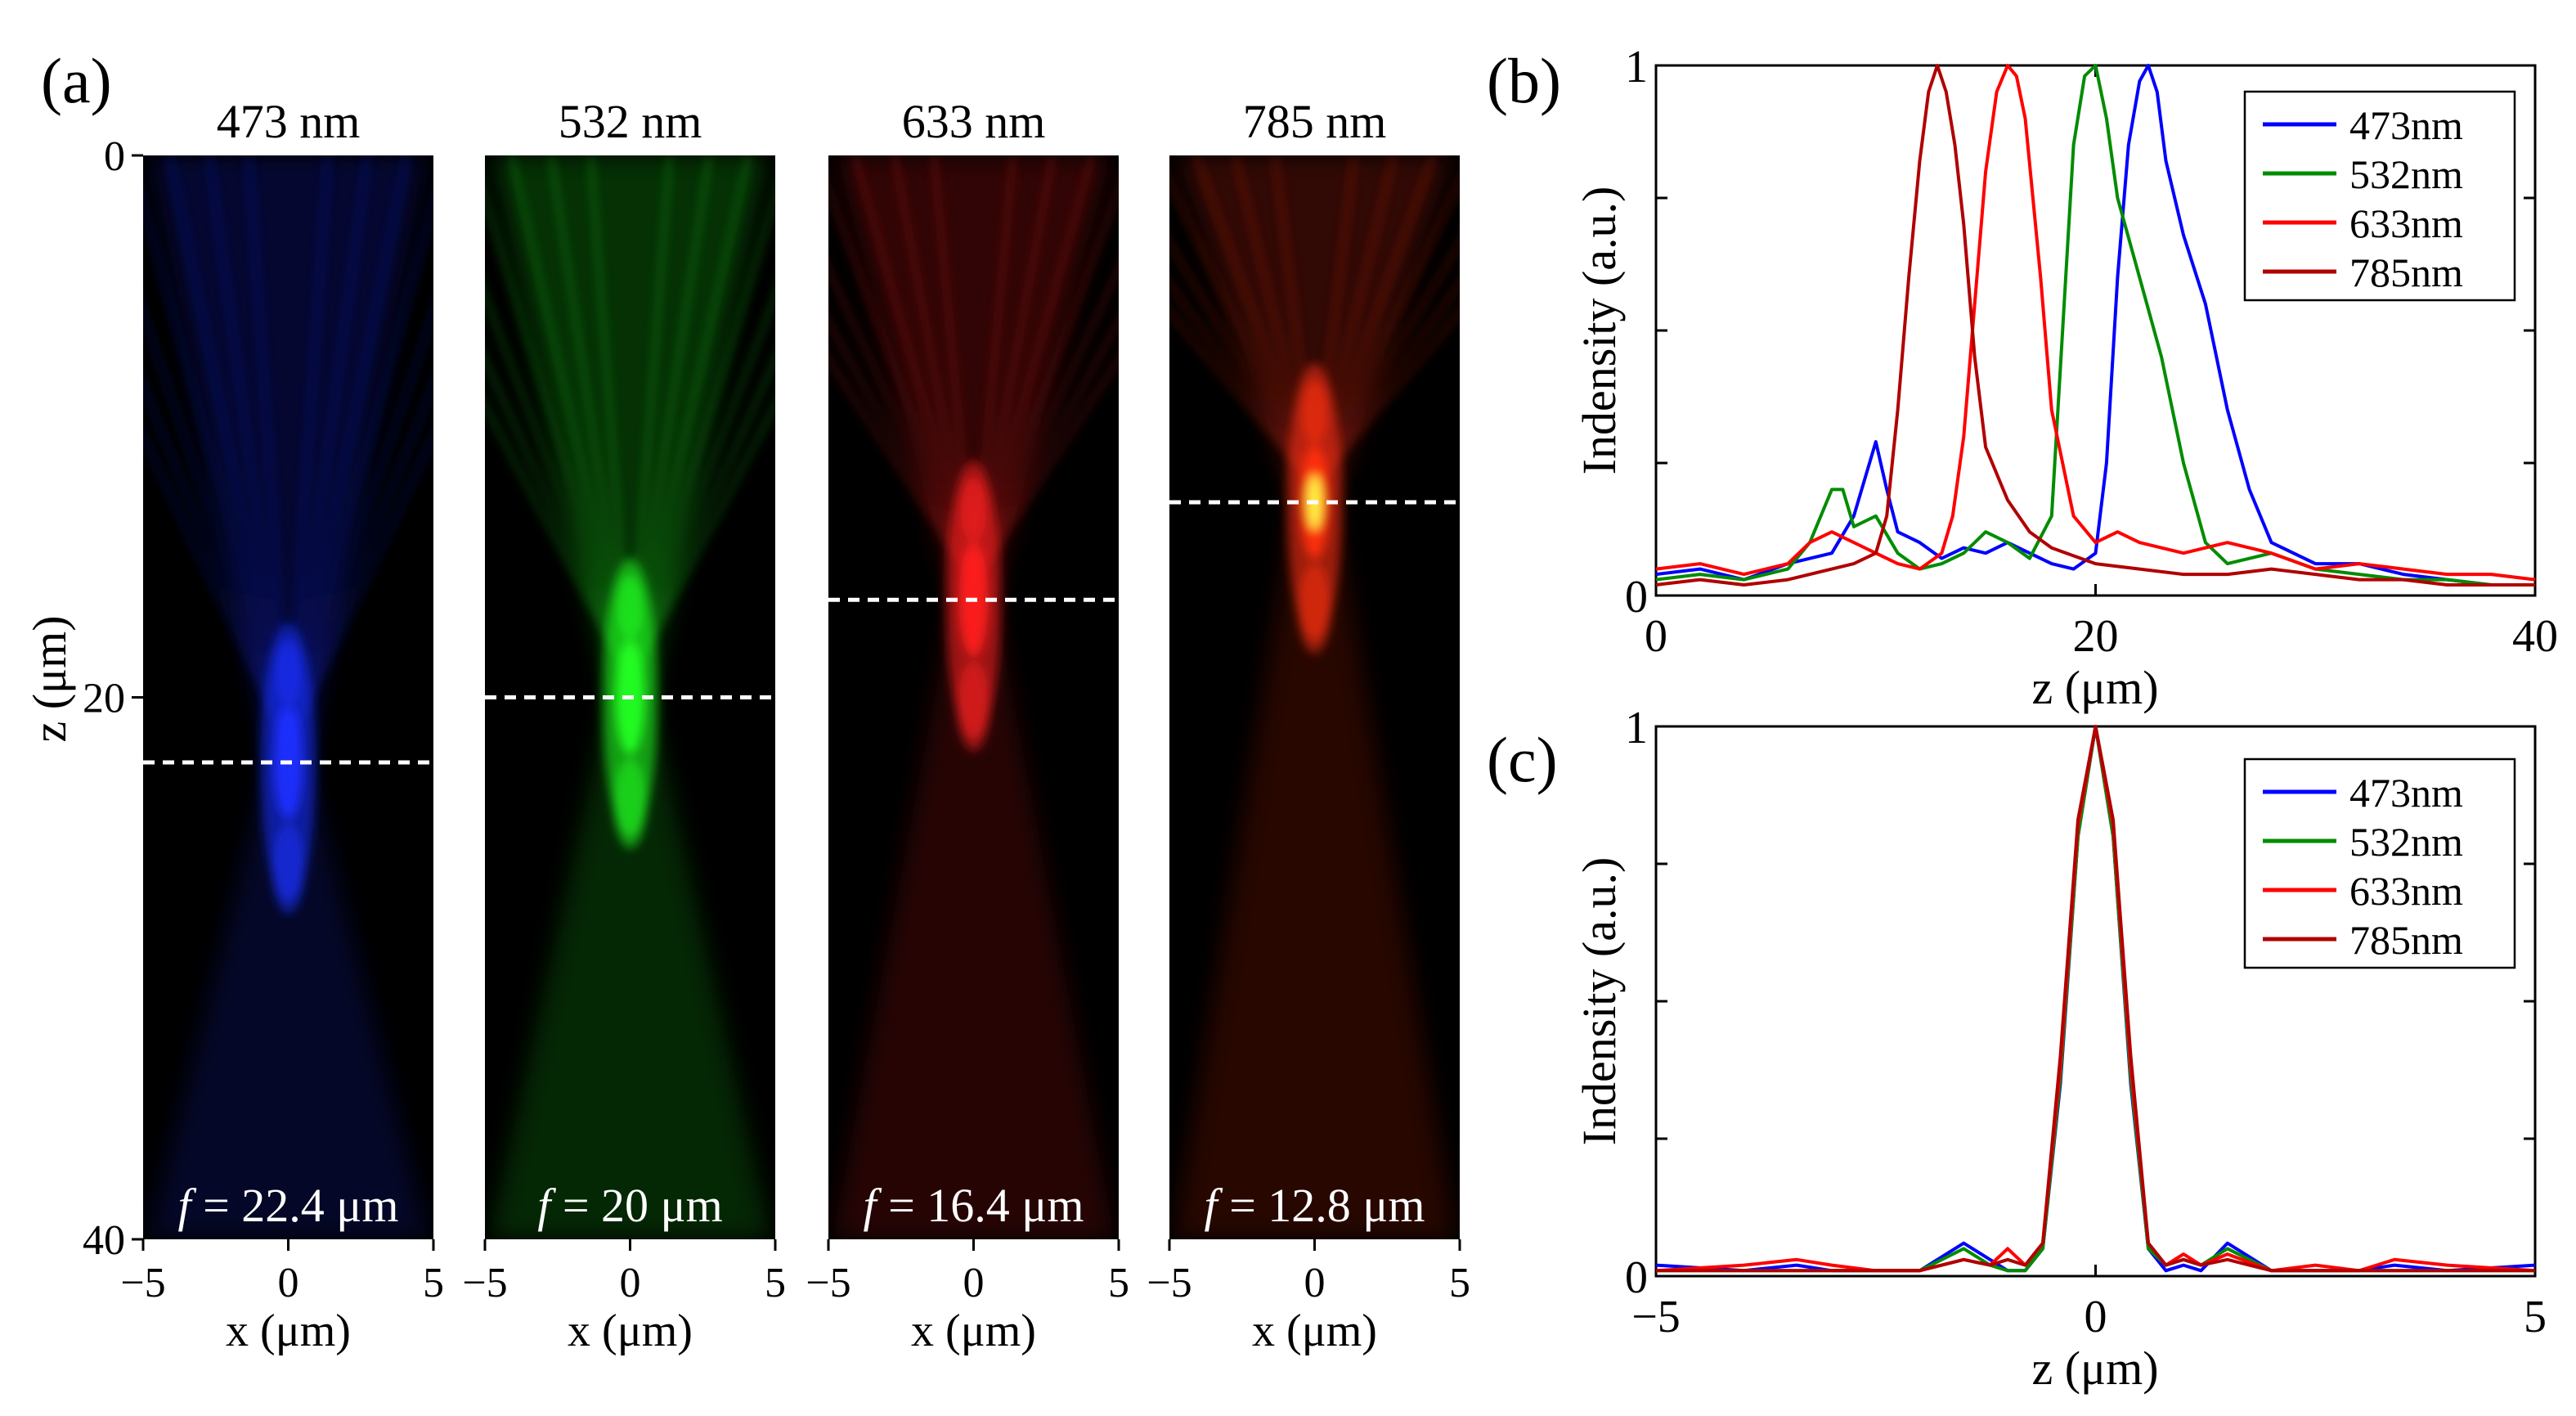  What do you see at coordinates (980, 1205) in the screenshot?
I see `focal-value: = 16.4 μm` at bounding box center [980, 1205].